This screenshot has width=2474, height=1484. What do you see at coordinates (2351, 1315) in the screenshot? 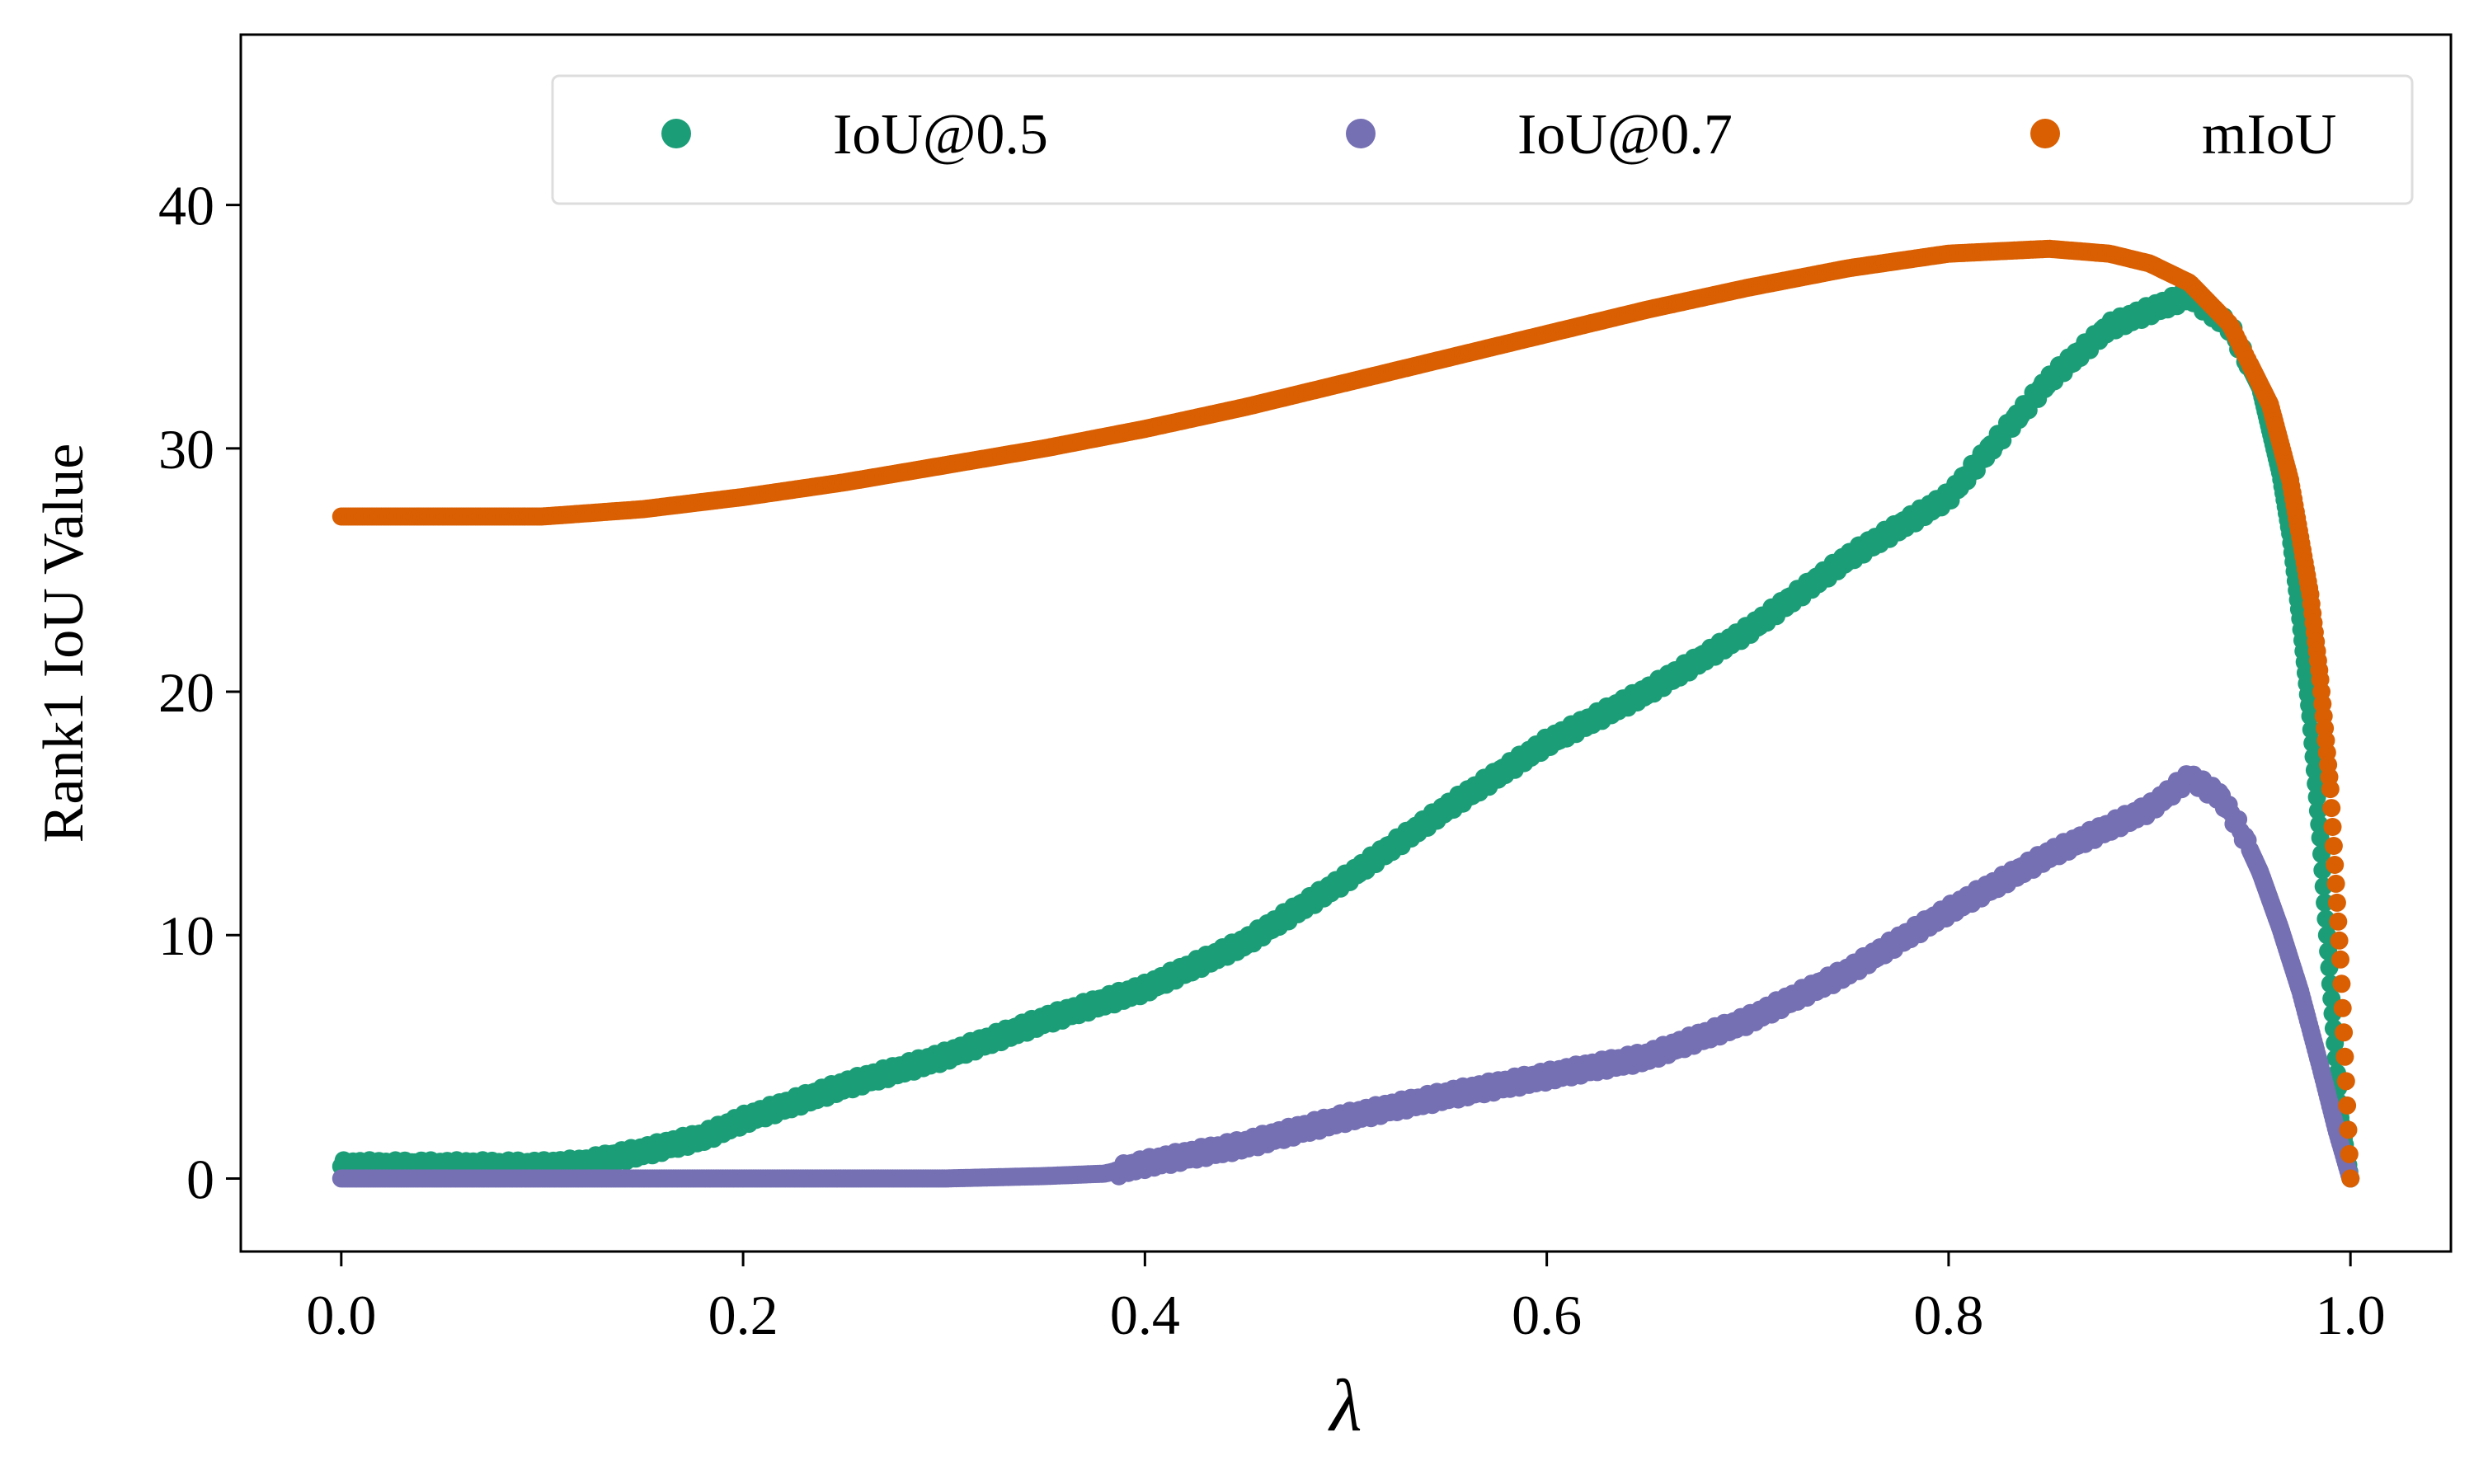
I see `x-tick-label: 1.0` at bounding box center [2351, 1315].